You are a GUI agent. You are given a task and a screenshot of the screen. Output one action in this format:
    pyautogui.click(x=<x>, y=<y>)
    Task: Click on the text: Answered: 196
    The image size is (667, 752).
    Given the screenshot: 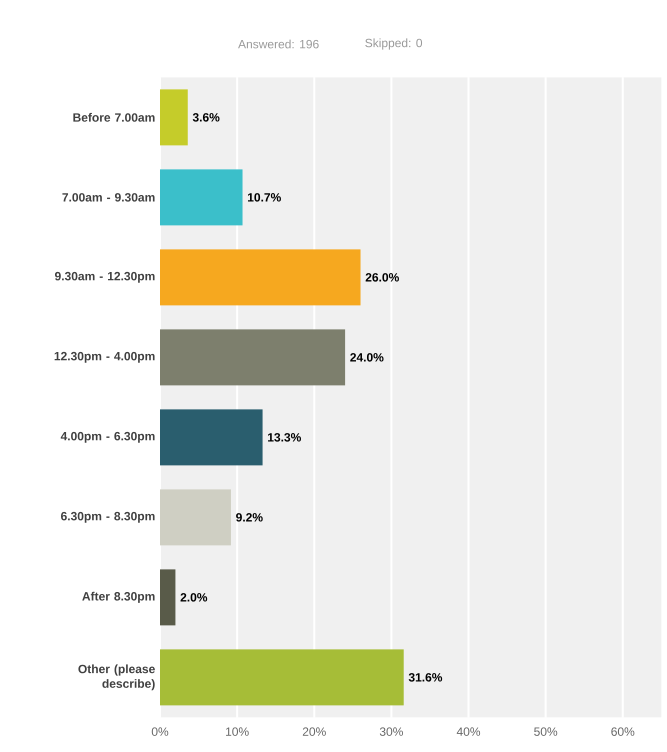 What is the action you would take?
    pyautogui.click(x=278, y=44)
    